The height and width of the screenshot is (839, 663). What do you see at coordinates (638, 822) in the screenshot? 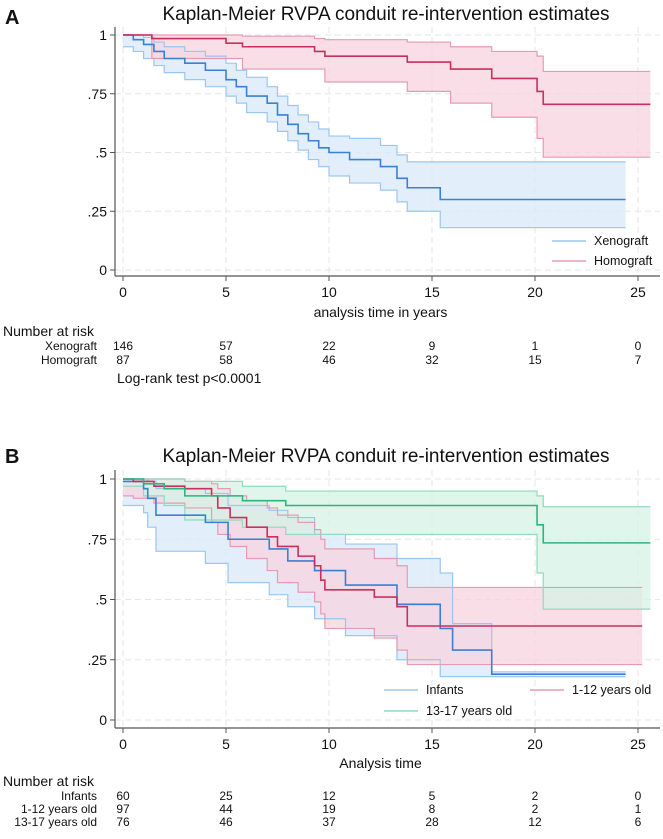
I see `risk-value: 6` at bounding box center [638, 822].